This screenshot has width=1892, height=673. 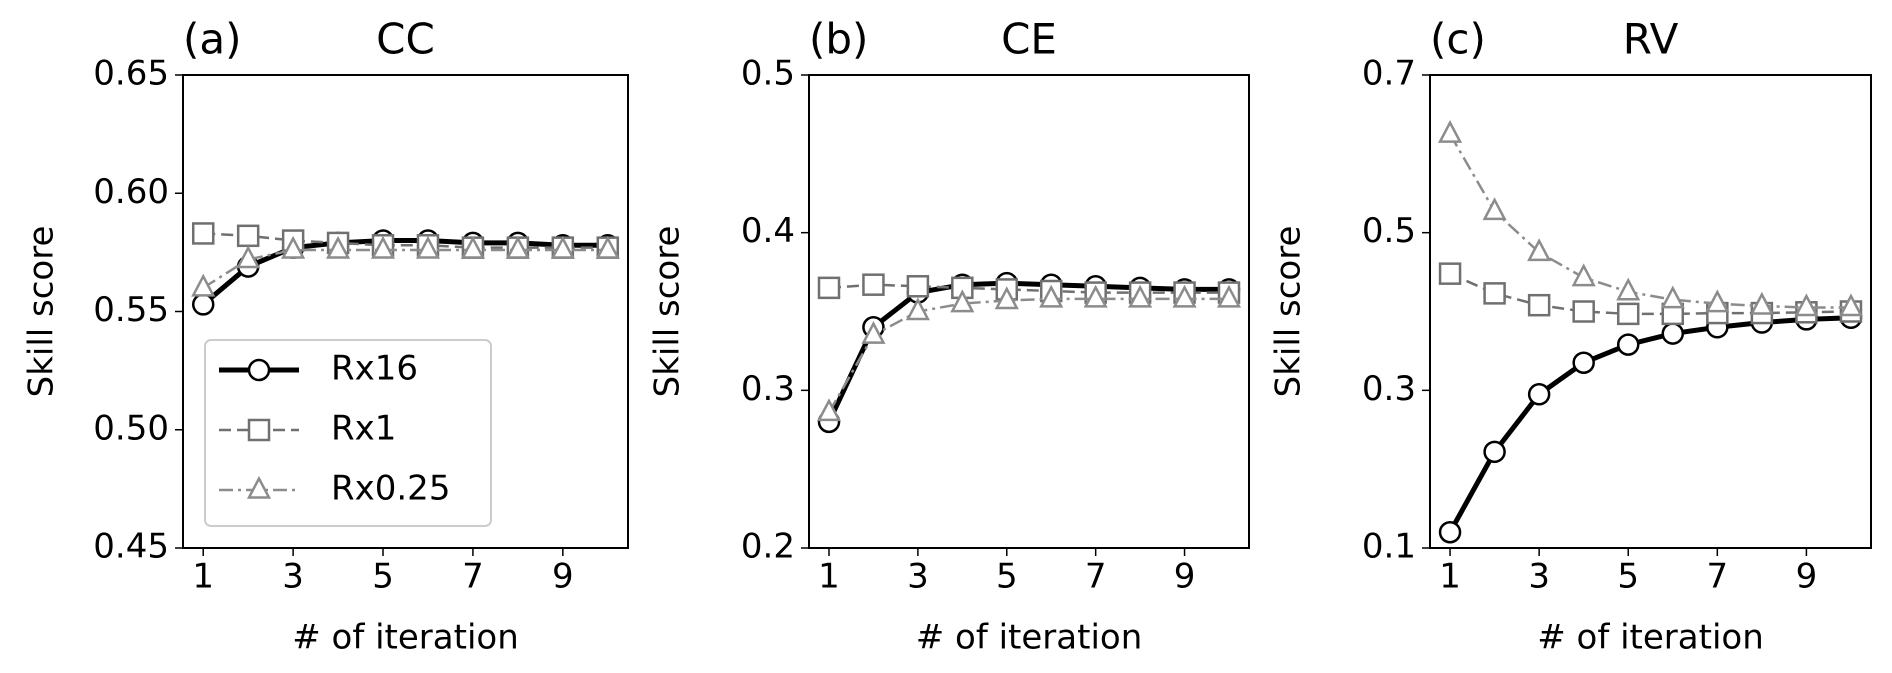 I want to click on y-tick-label: 0.55, so click(x=131, y=310).